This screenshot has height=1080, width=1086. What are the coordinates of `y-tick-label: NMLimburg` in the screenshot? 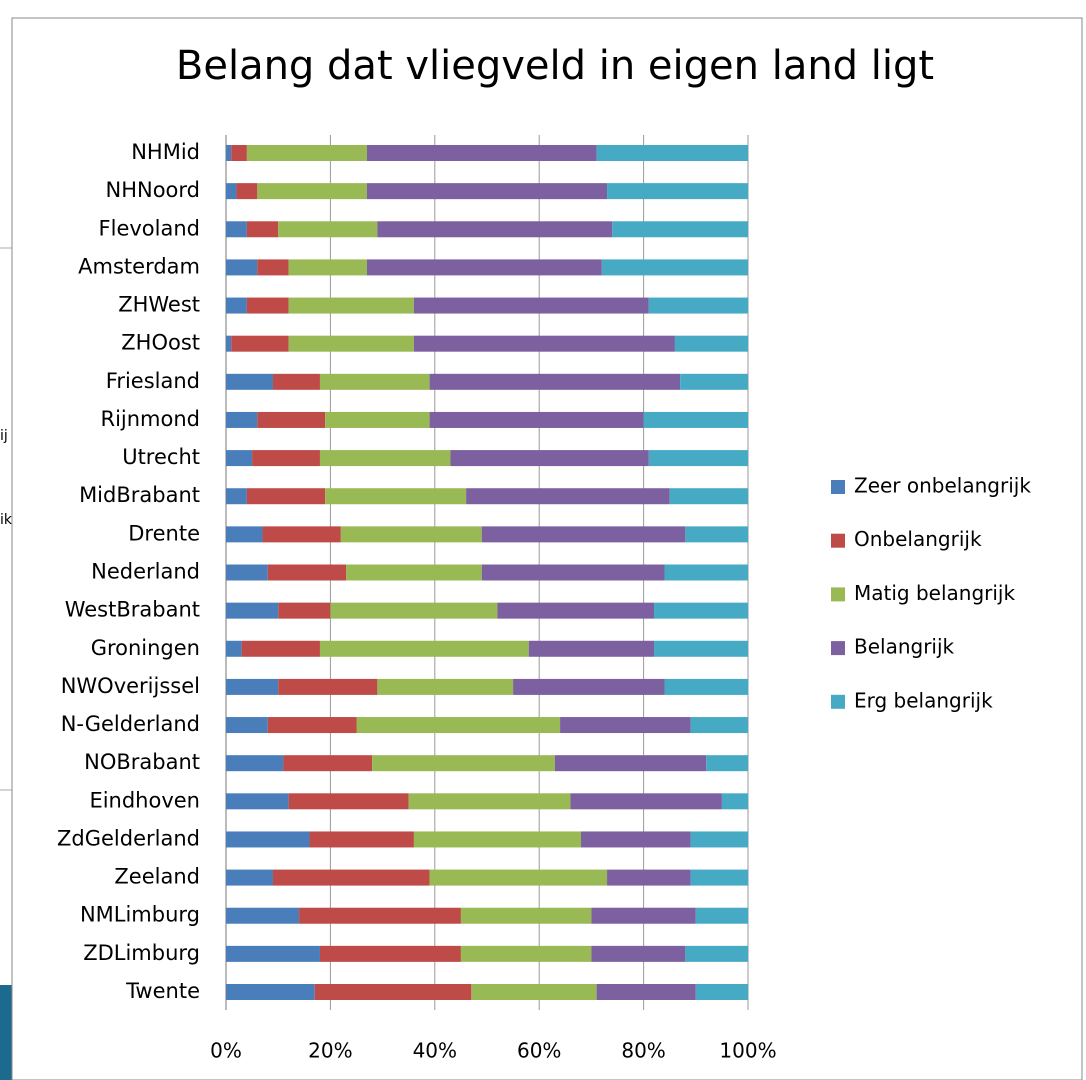 It's located at (140, 915).